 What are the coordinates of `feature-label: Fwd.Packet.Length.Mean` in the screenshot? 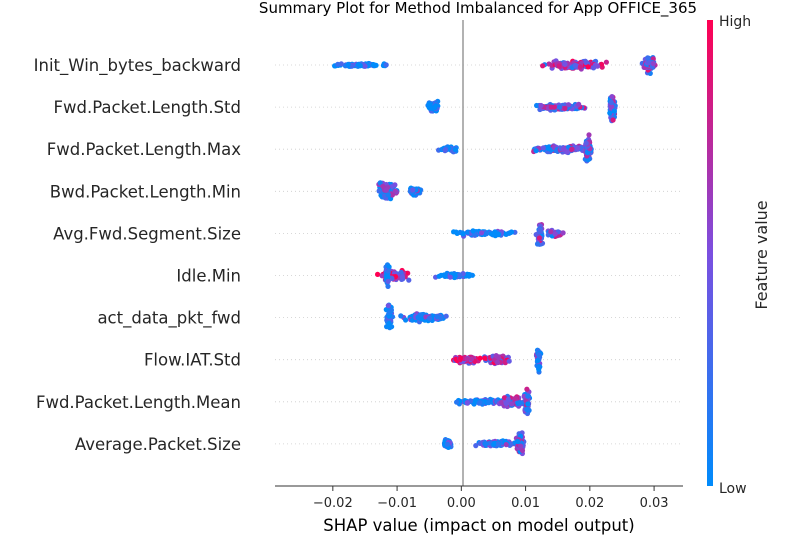 It's located at (138, 402).